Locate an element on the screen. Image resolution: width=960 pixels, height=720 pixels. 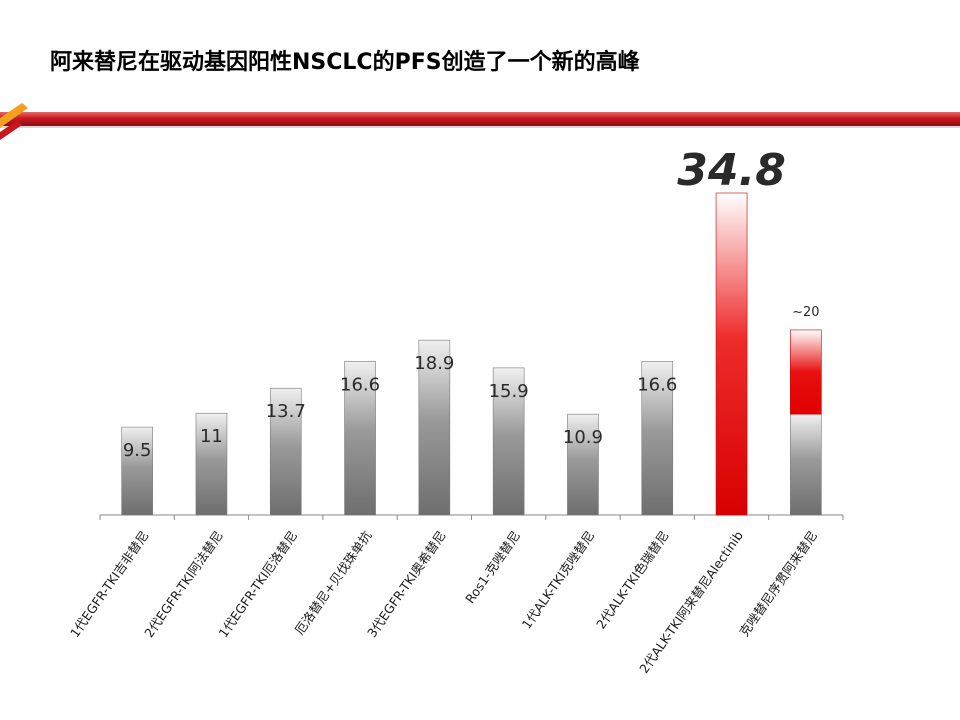
slide-title: 阿来替尼在驱动基因阳性NSCLC的PFS创造了一个新的高峰 is located at coordinates (345, 62).